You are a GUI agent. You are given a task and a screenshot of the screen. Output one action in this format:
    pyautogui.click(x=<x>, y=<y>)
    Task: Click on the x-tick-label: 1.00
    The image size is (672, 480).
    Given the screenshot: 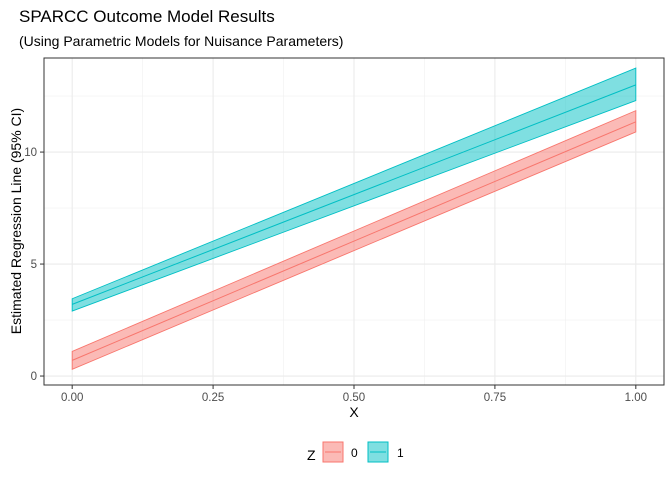 What is the action you would take?
    pyautogui.click(x=636, y=398)
    